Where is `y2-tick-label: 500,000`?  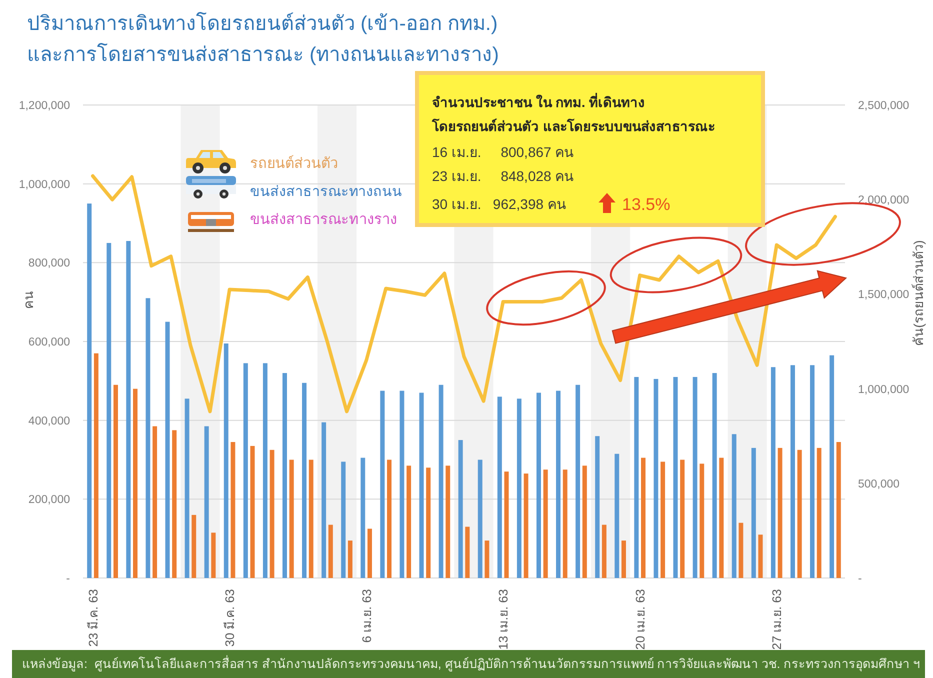
y2-tick-label: 500,000 is located at coordinates (879, 484).